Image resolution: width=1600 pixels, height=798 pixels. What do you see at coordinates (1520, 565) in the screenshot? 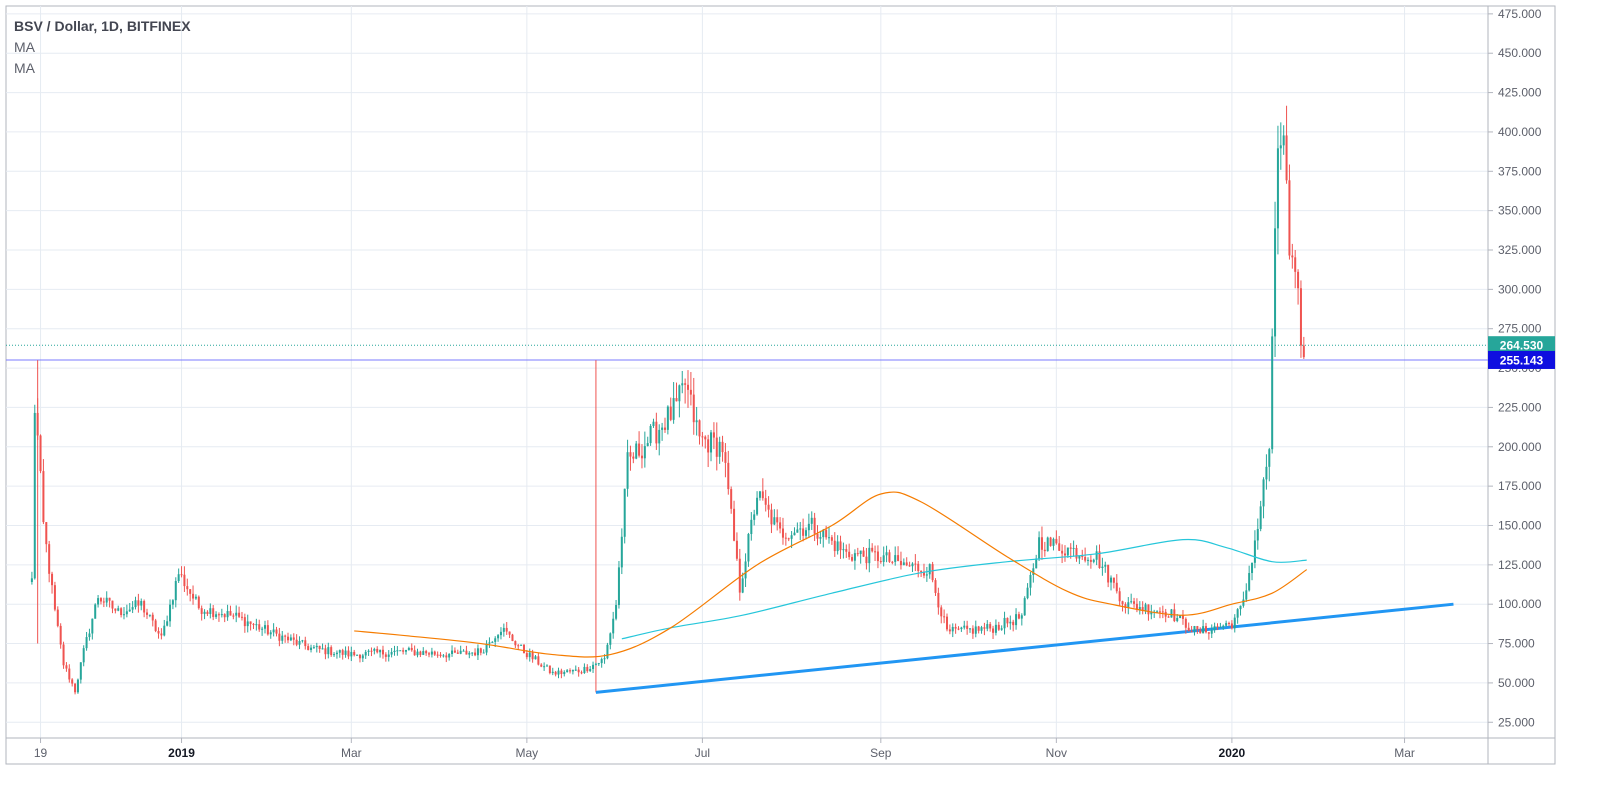
I see `y-tick-label: 125.000` at bounding box center [1520, 565].